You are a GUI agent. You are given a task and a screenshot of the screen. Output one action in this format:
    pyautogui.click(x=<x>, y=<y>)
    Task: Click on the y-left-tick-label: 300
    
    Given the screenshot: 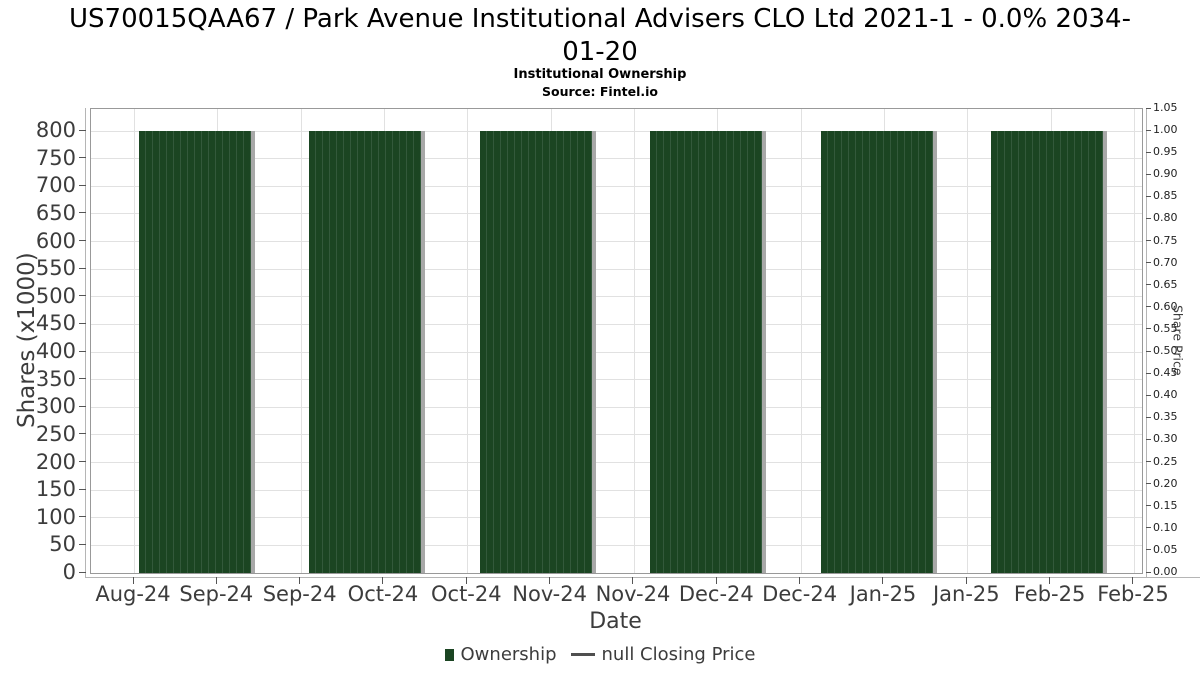 What is the action you would take?
    pyautogui.click(x=55, y=406)
    